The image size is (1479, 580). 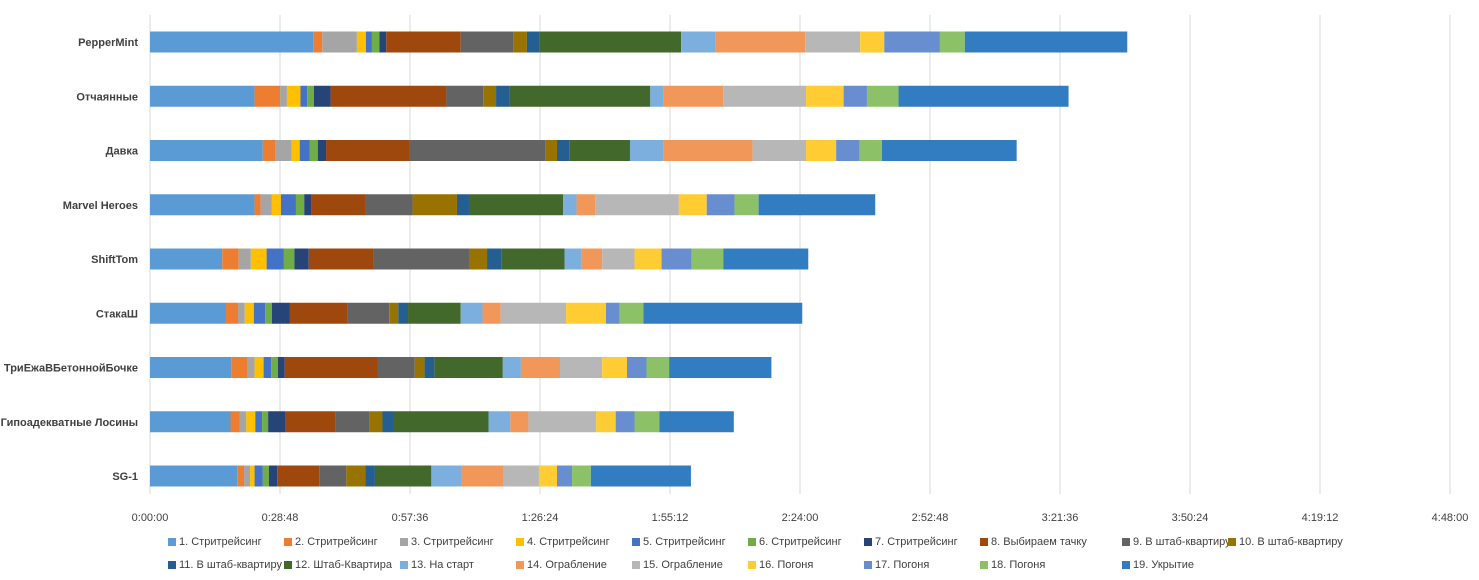 I want to click on legend-label: 3. Стритрейсинг, so click(x=452, y=542).